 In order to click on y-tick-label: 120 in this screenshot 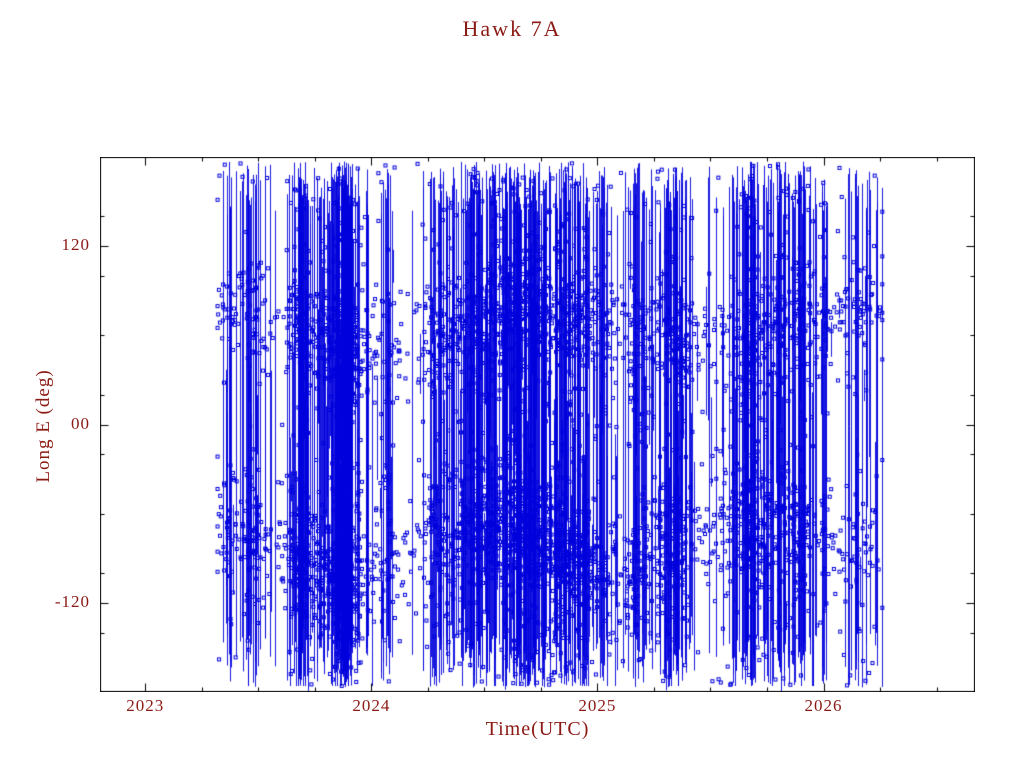, I will do `click(75, 245)`.